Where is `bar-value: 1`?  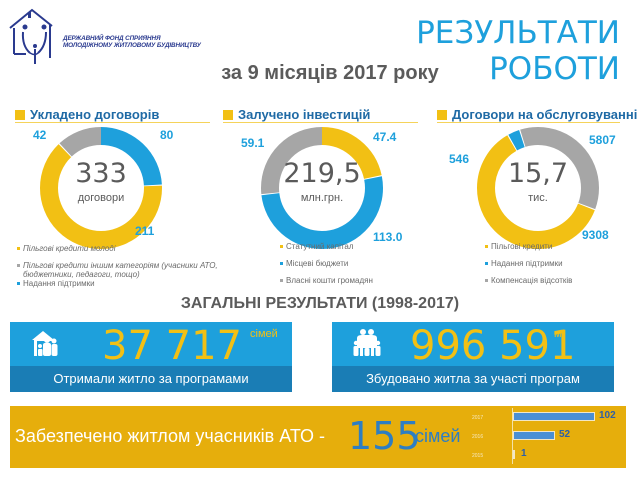
bar-value: 1 is located at coordinates (524, 453).